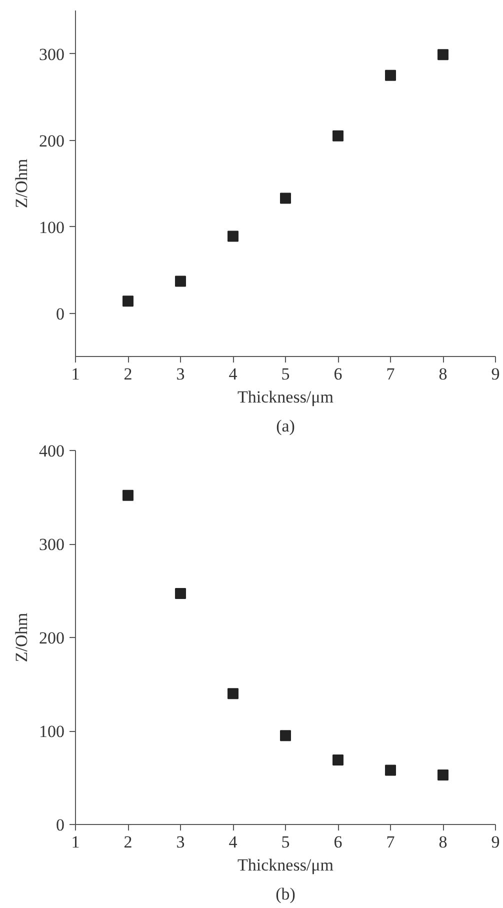  I want to click on text: (b), so click(286, 894).